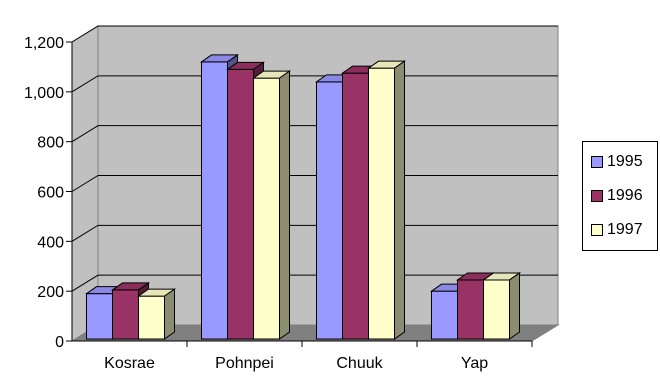 The height and width of the screenshot is (377, 660). What do you see at coordinates (284, 205) in the screenshot?
I see `bar-pohnpei-1997-side` at bounding box center [284, 205].